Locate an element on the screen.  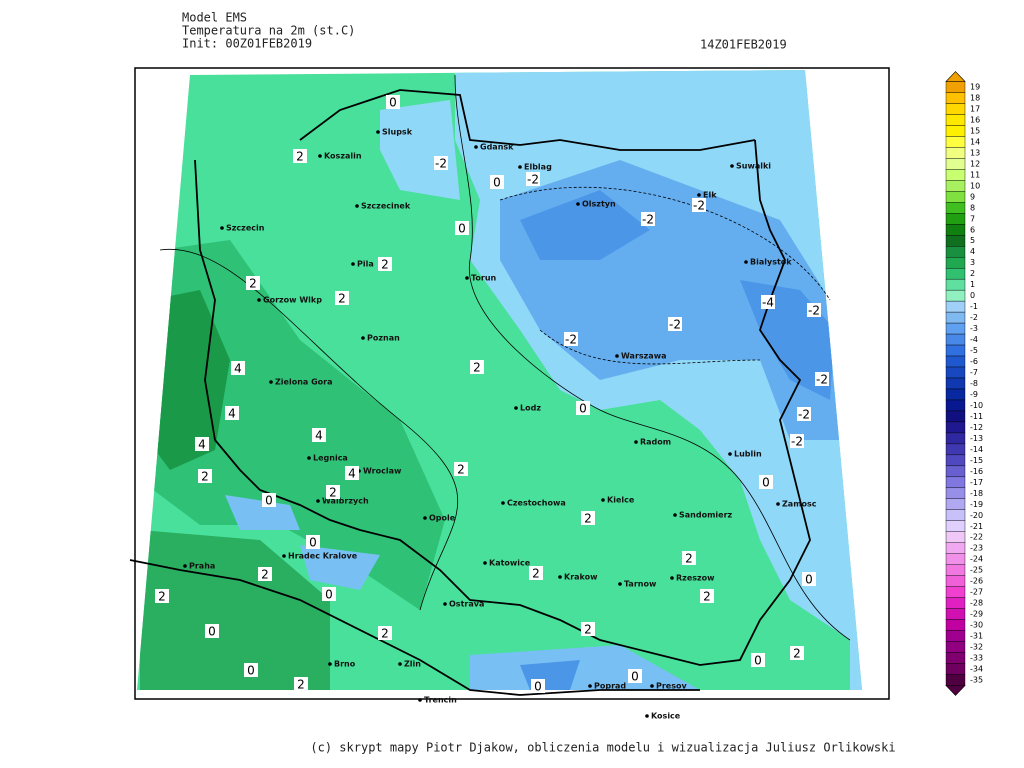
contour-label: 4 is located at coordinates (232, 414).